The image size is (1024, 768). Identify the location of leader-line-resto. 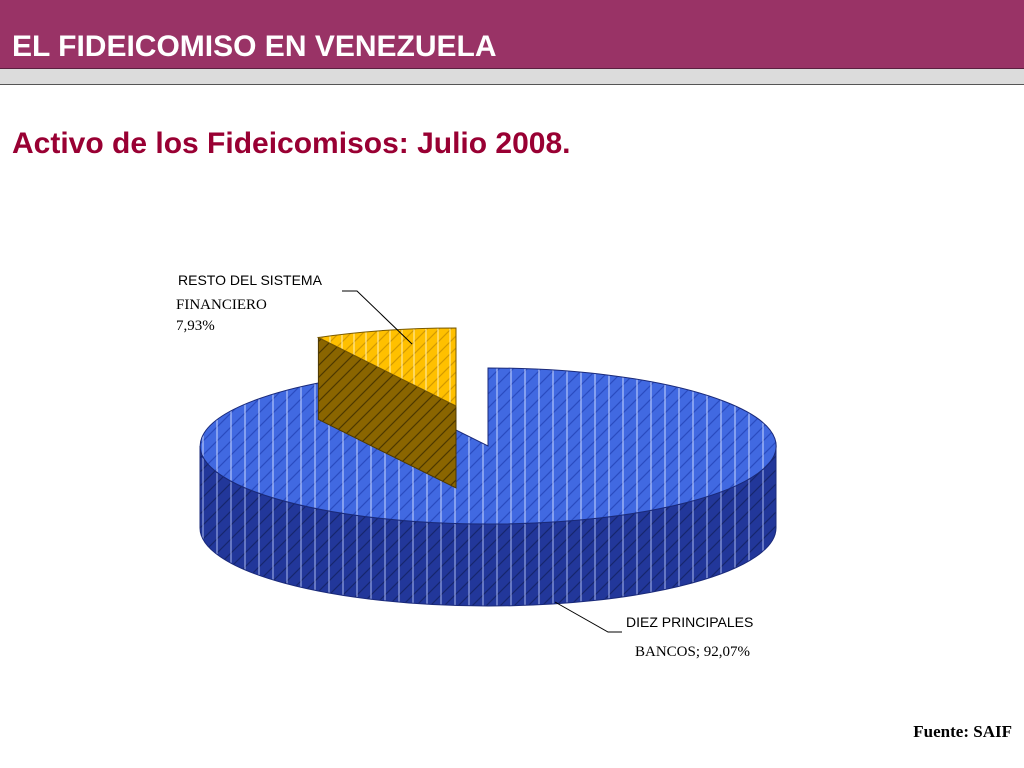
(377, 317).